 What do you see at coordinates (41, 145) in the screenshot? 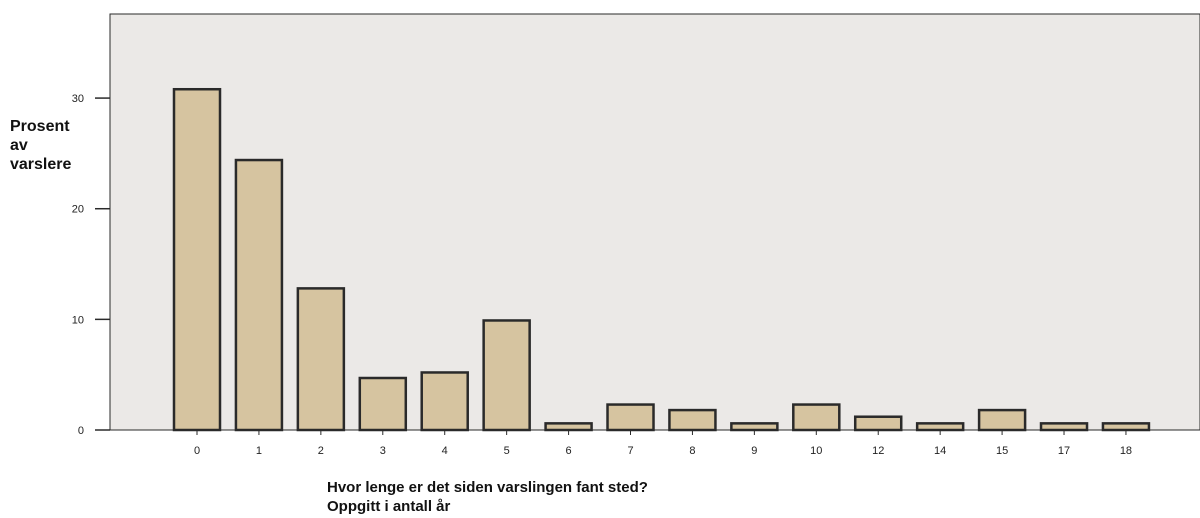
I see `y-axis-title: Prosent av varslere` at bounding box center [41, 145].